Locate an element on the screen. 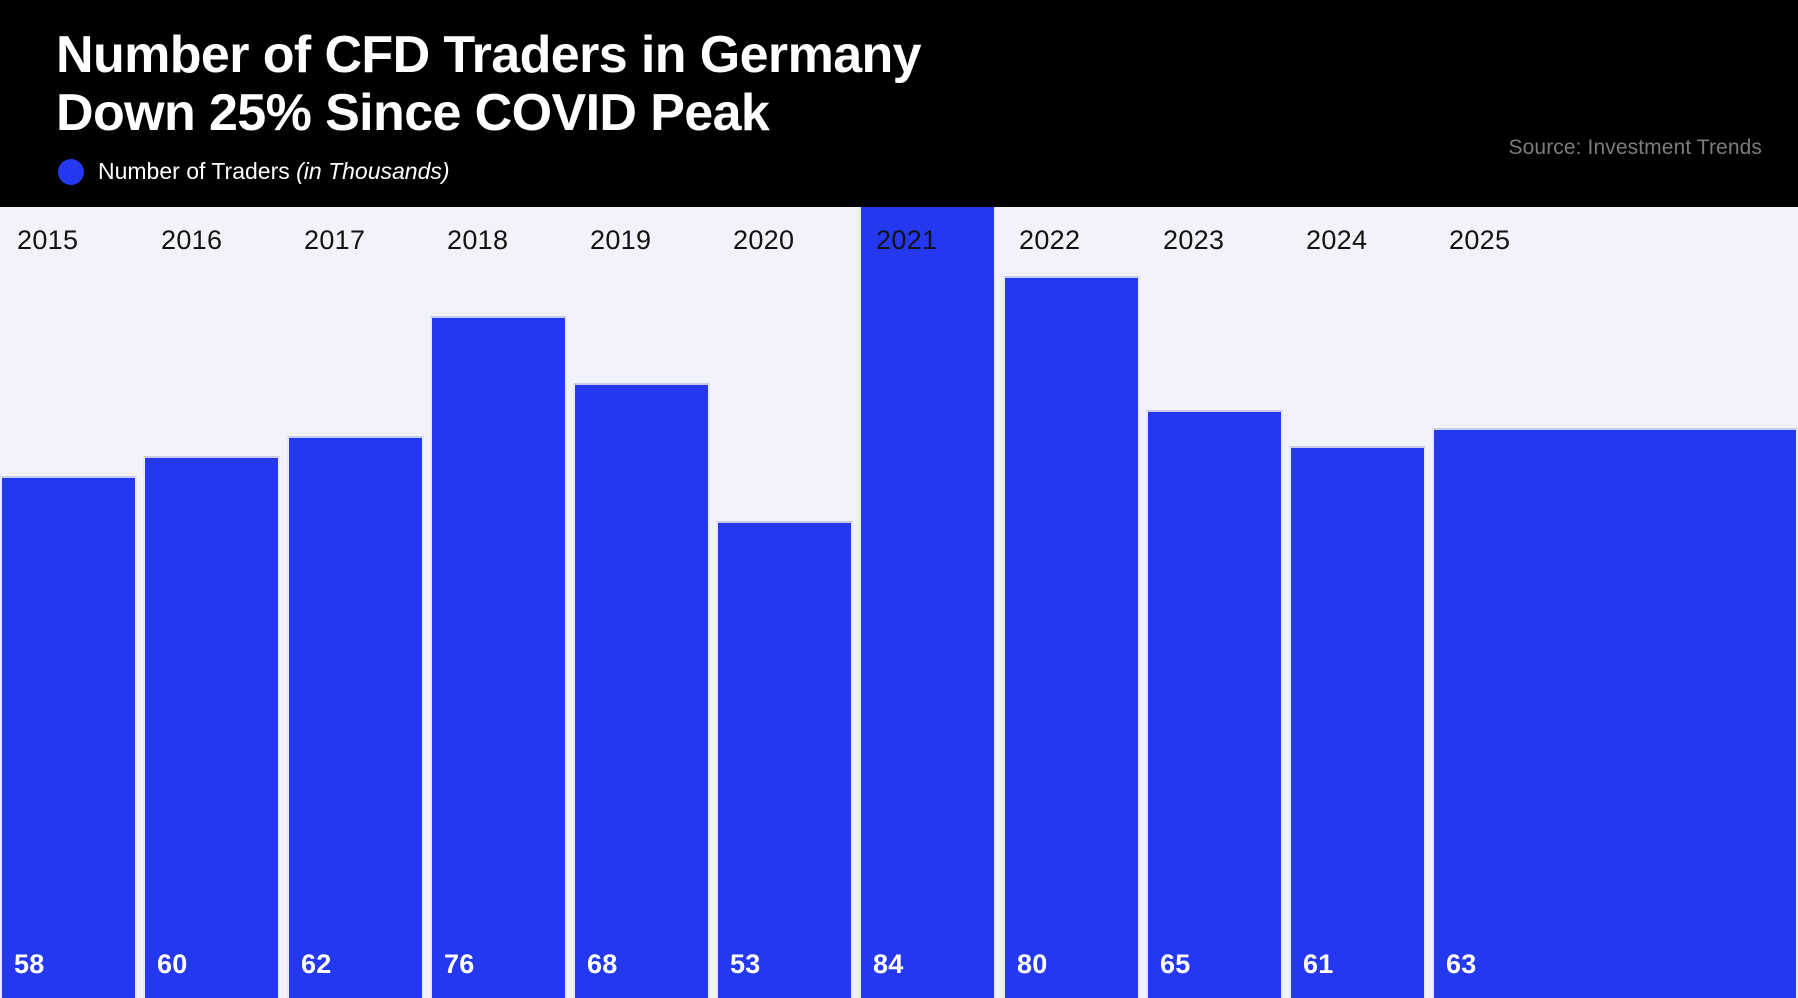  bar-slot-2019: 68 is located at coordinates (641, 602).